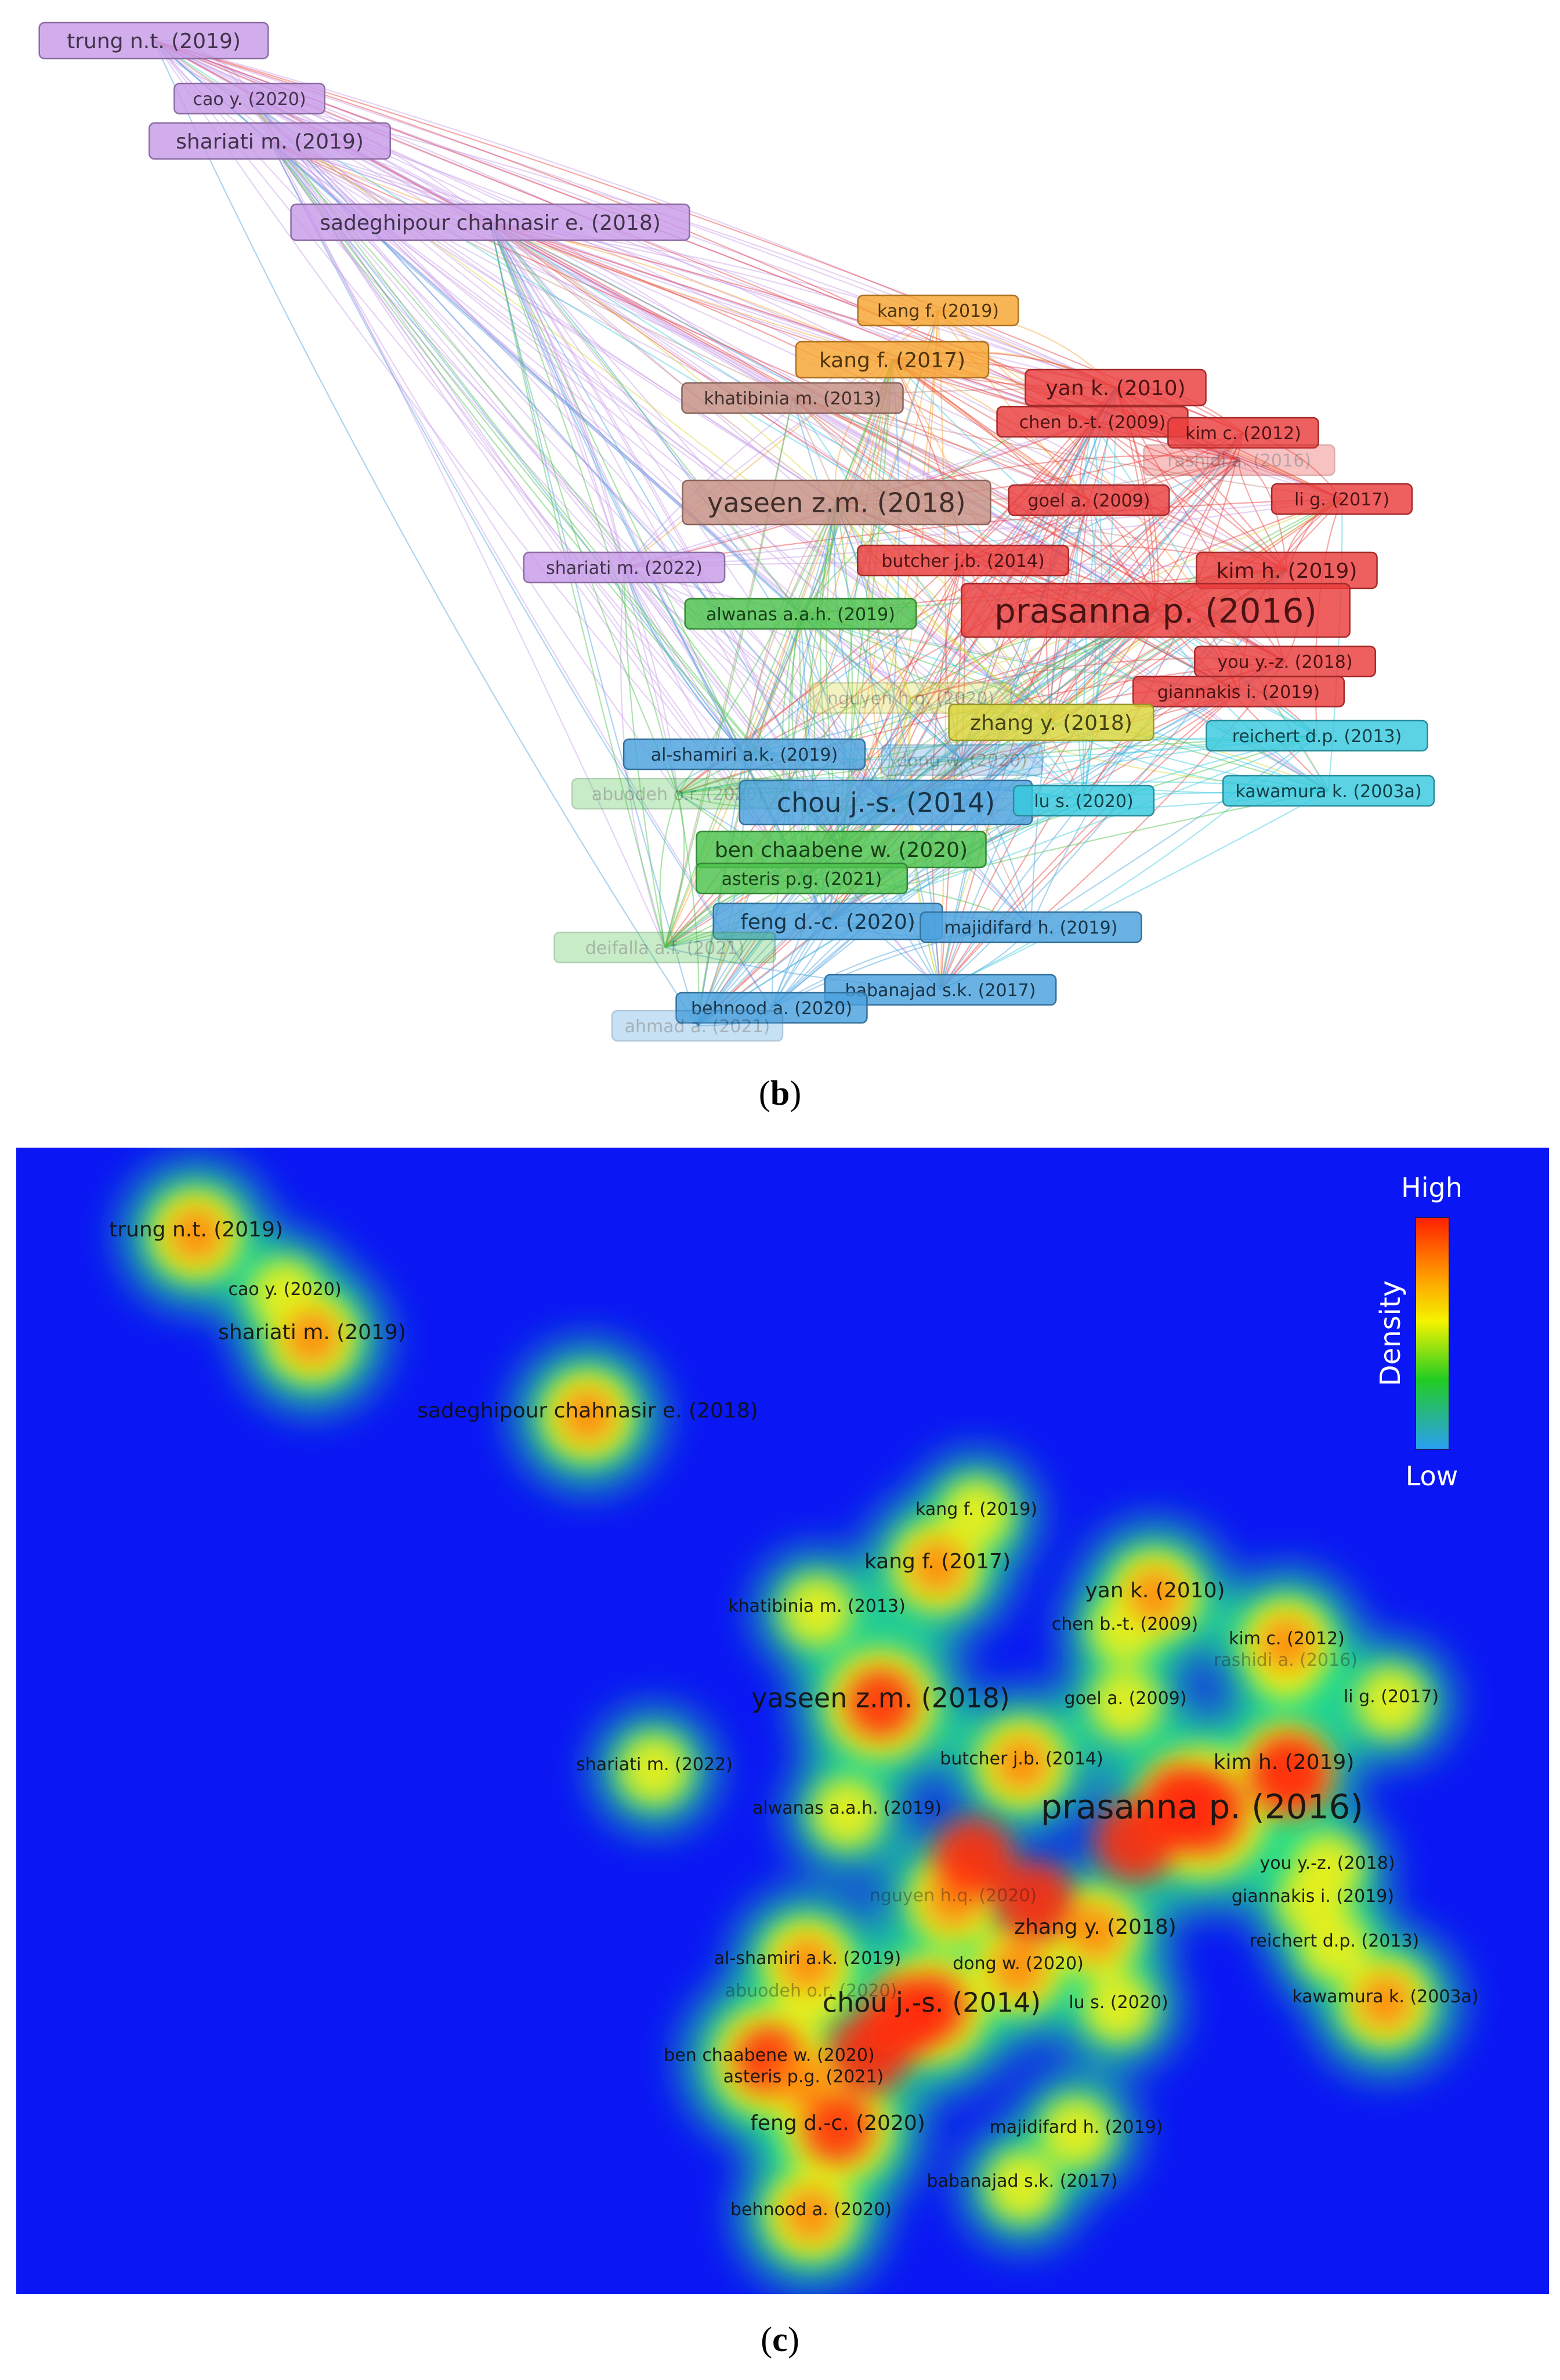 This screenshot has height=2380, width=1560. What do you see at coordinates (1239, 460) in the screenshot?
I see `network-node-rashidi-a-2016: rashidi a. (2016)` at bounding box center [1239, 460].